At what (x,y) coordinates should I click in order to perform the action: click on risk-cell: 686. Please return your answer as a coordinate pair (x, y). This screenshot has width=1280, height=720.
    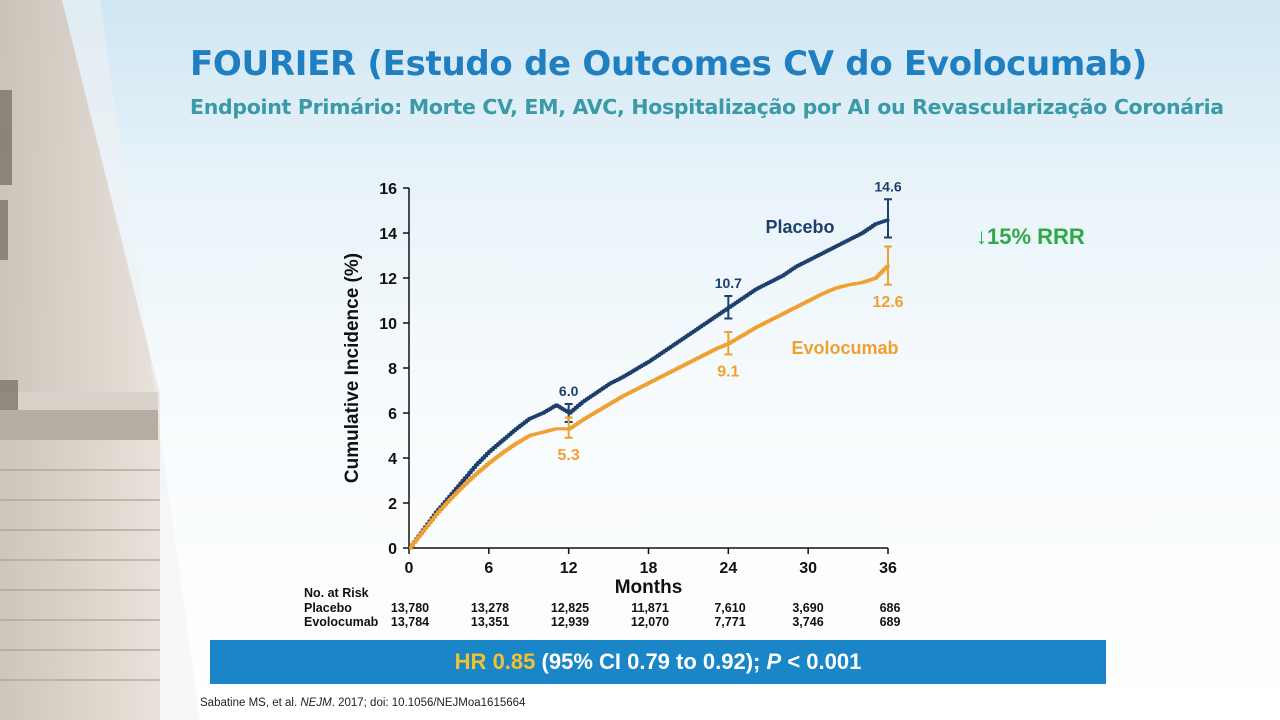
    Looking at the image, I should click on (890, 608).